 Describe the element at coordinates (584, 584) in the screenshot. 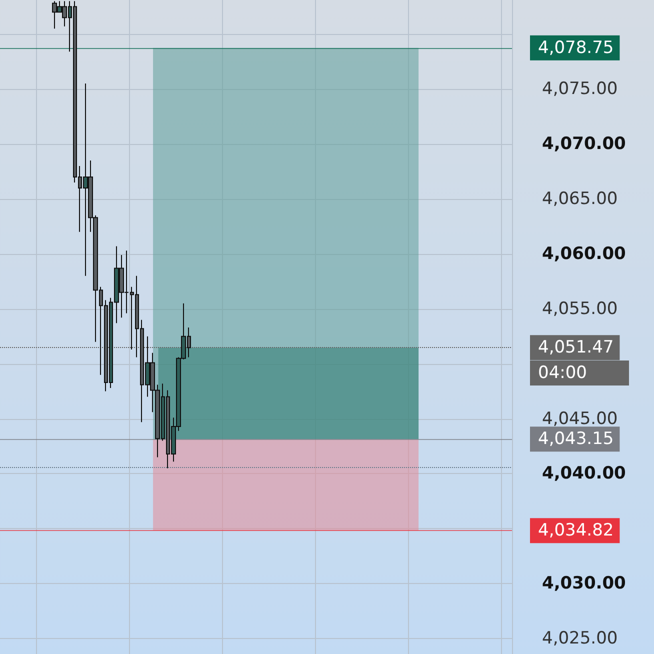

I see `y-tick-label: 4,030.00` at that location.